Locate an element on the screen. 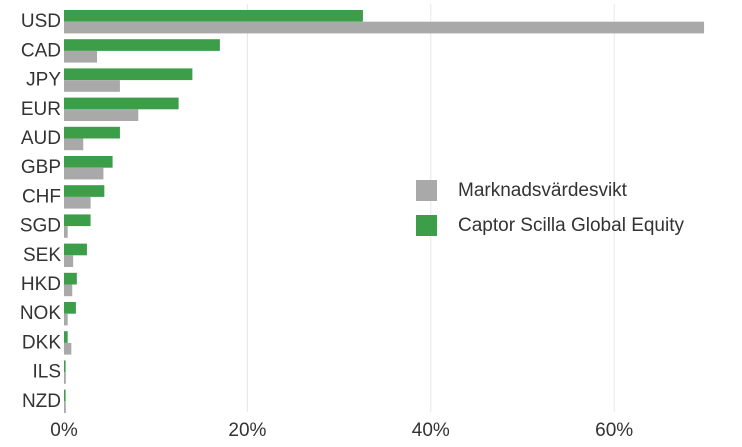 This screenshot has height=447, width=742. legend-label-captor-scilla-global-equity: Captor Scilla Global Equity is located at coordinates (571, 225).